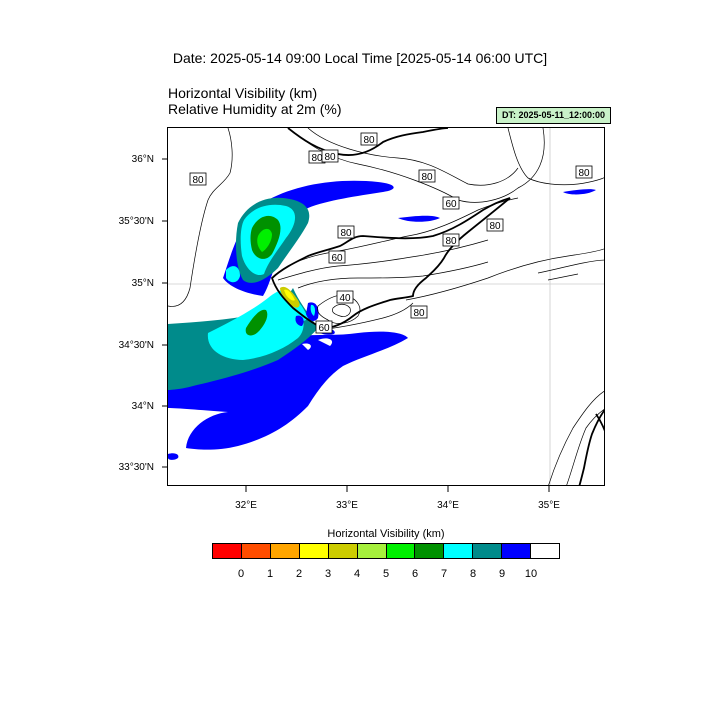 The width and height of the screenshot is (720, 720). Describe the element at coordinates (136, 221) in the screenshot. I see `y-tick-label: 35°30'N` at that location.